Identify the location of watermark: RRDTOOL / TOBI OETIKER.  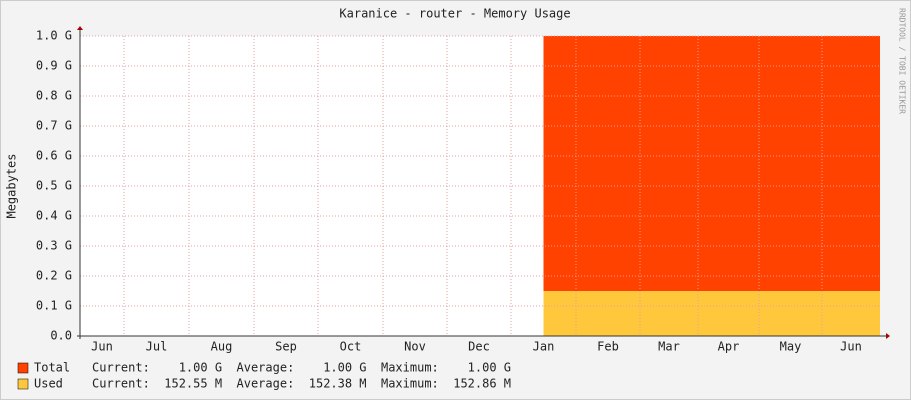
(902, 61).